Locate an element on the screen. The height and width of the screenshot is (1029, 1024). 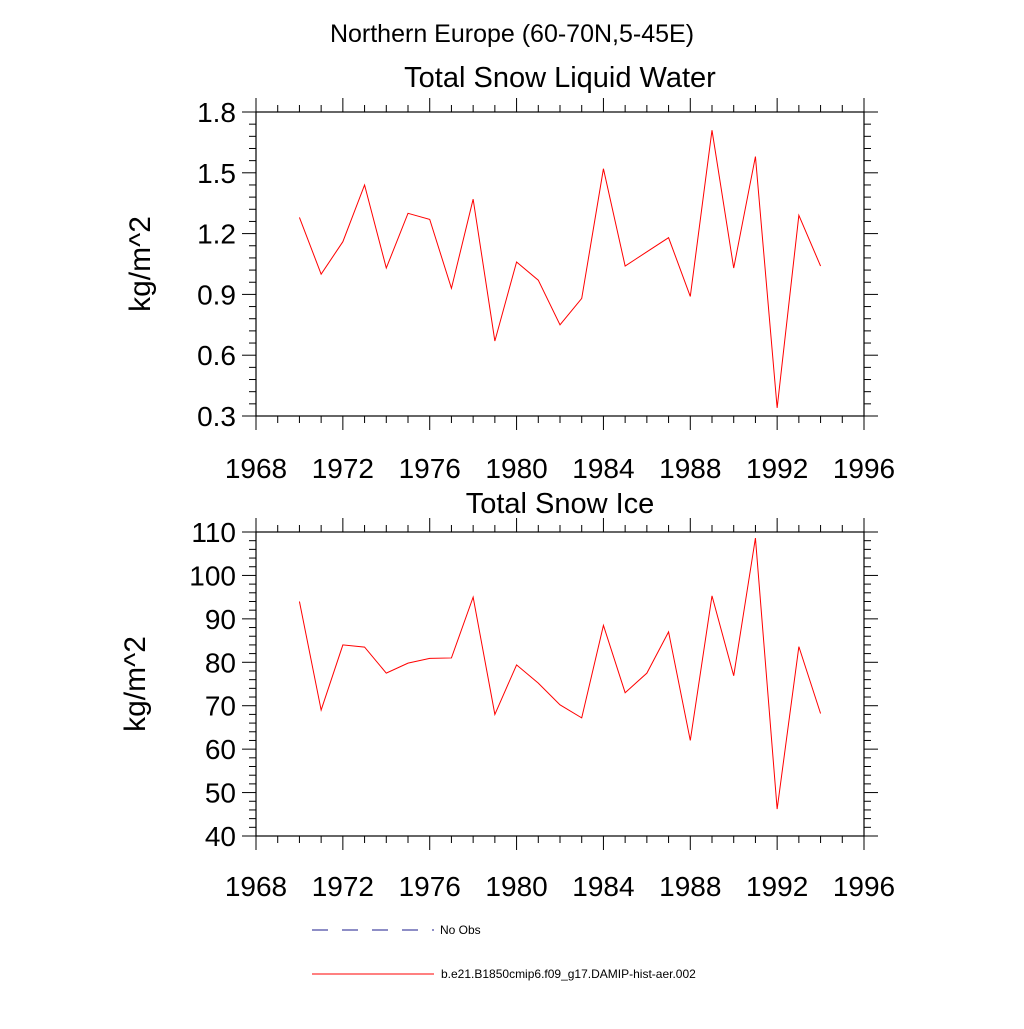
figure-suptitle: Northern Europe (60-70N,5-45E) is located at coordinates (512, 34).